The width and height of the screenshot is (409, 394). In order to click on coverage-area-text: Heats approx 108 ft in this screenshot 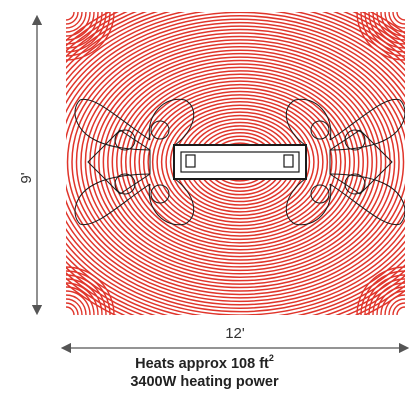, I will do `click(202, 364)`.